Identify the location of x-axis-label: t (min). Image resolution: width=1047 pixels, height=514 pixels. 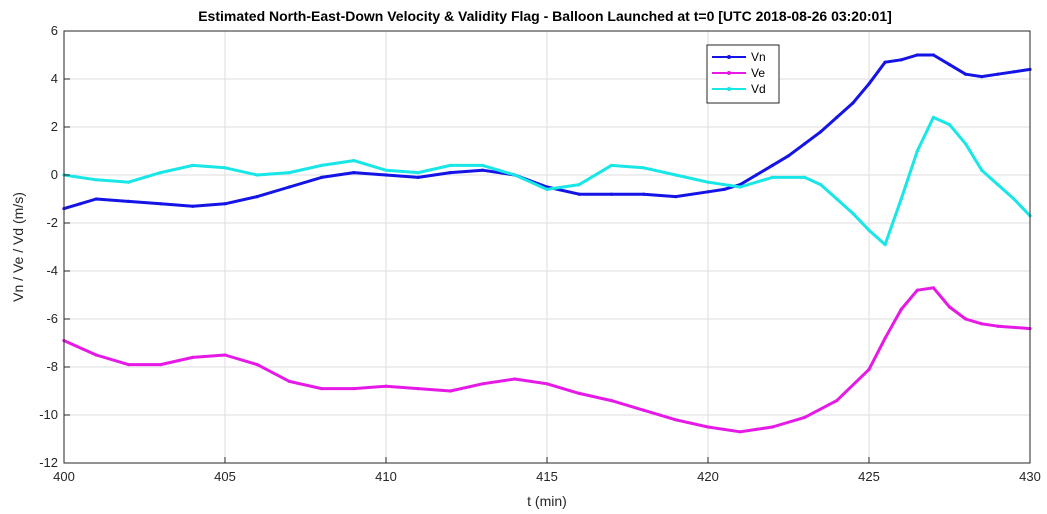
(547, 501).